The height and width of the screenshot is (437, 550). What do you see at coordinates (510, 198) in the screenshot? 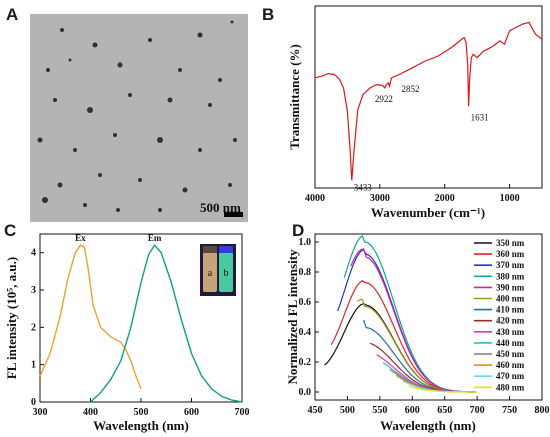
I see `ftir-x-tick-label: 1000` at bounding box center [510, 198].